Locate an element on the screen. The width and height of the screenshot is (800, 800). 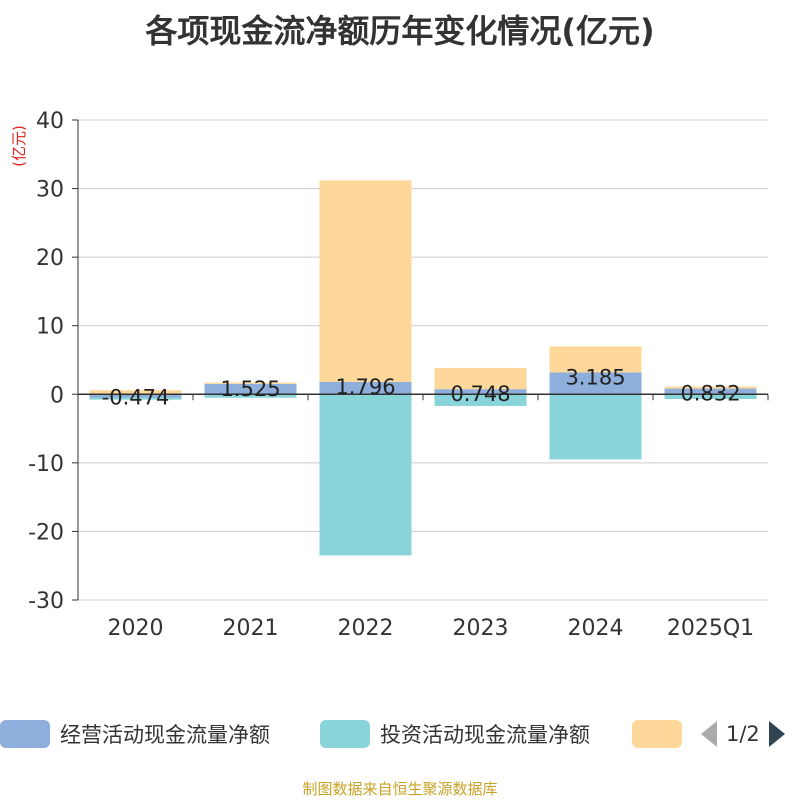
data-label-2024: 3.185 is located at coordinates (595, 377).